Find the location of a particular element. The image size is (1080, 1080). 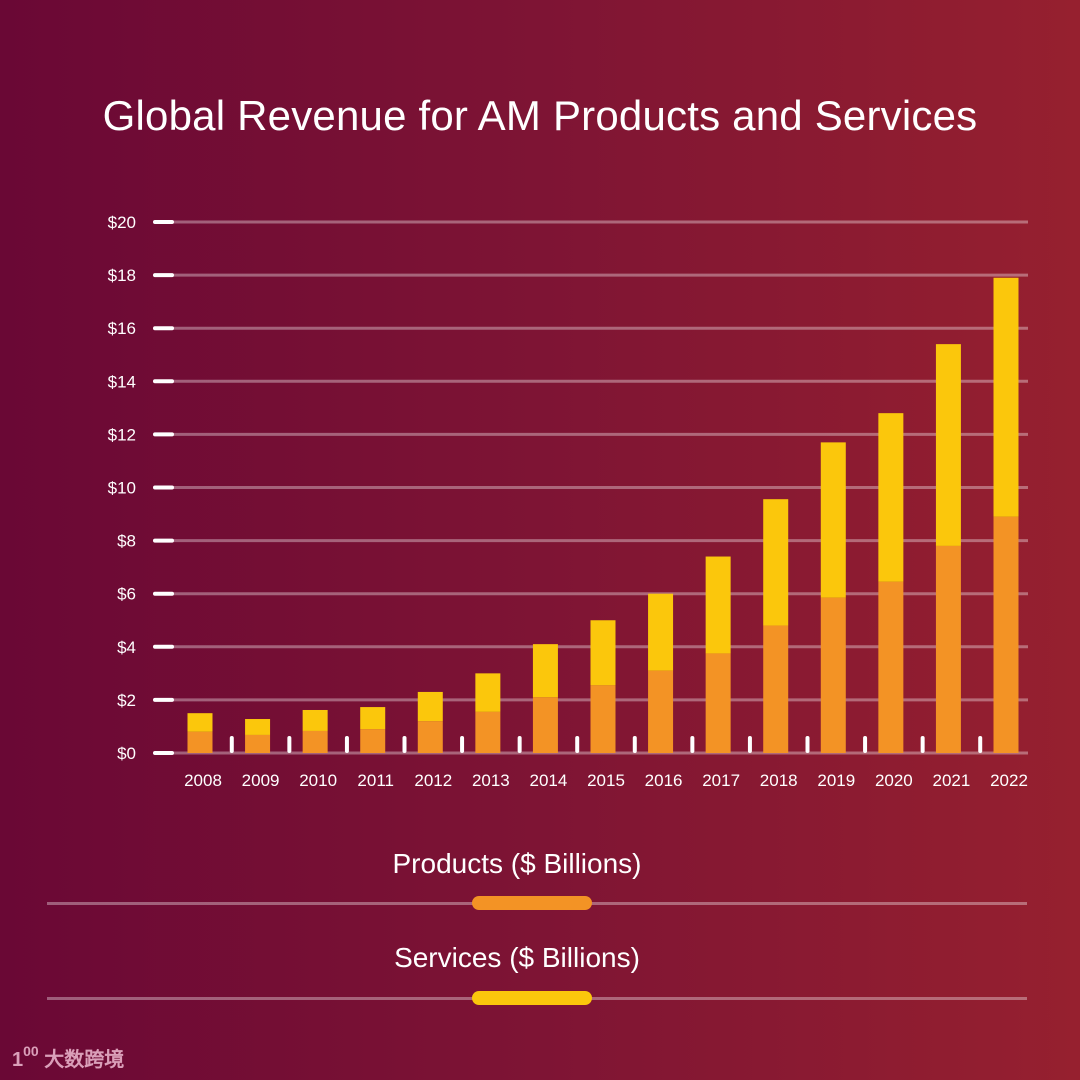

bar-products-2010 is located at coordinates (315, 741).